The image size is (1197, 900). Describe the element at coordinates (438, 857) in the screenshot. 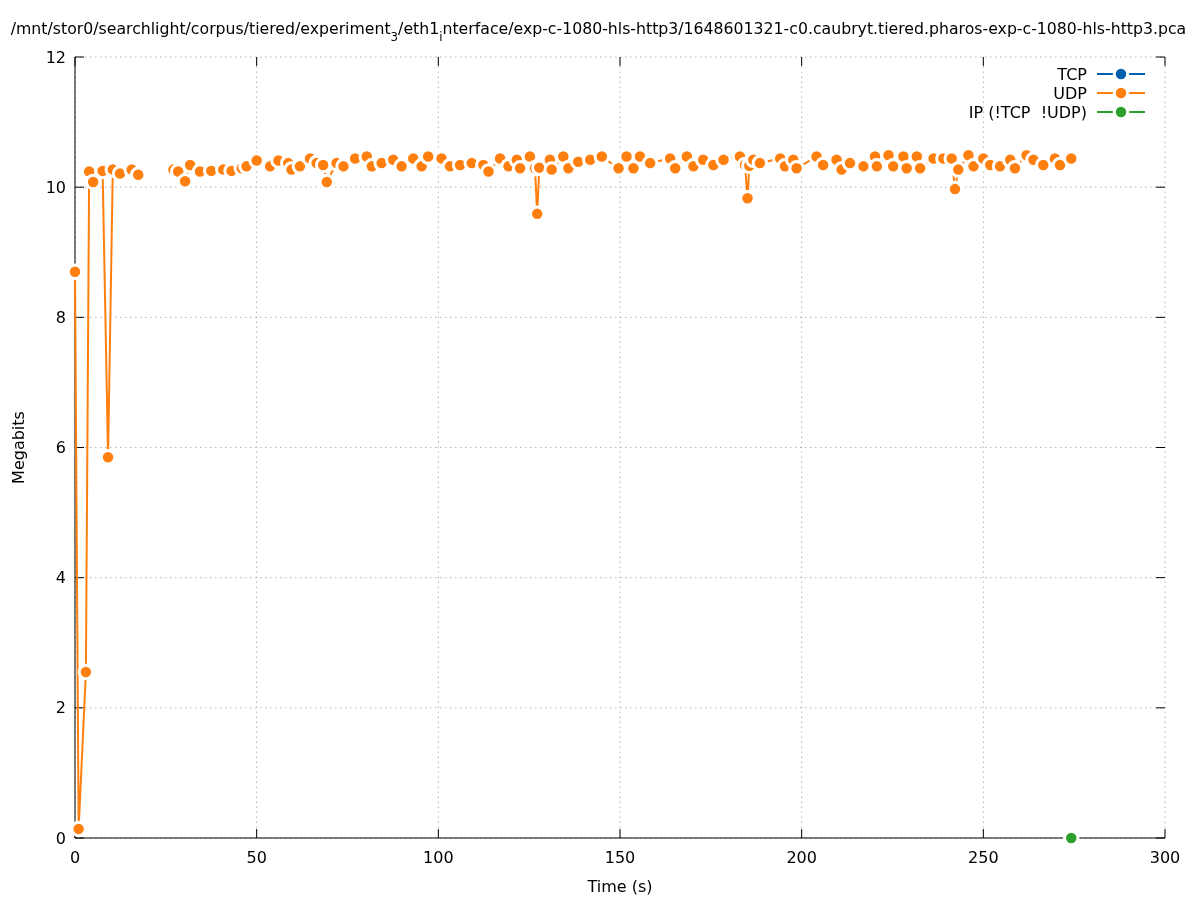

I see `x-tick-label: 100` at that location.